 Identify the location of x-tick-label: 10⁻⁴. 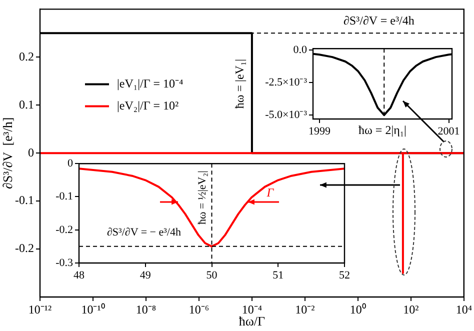
(252, 309).